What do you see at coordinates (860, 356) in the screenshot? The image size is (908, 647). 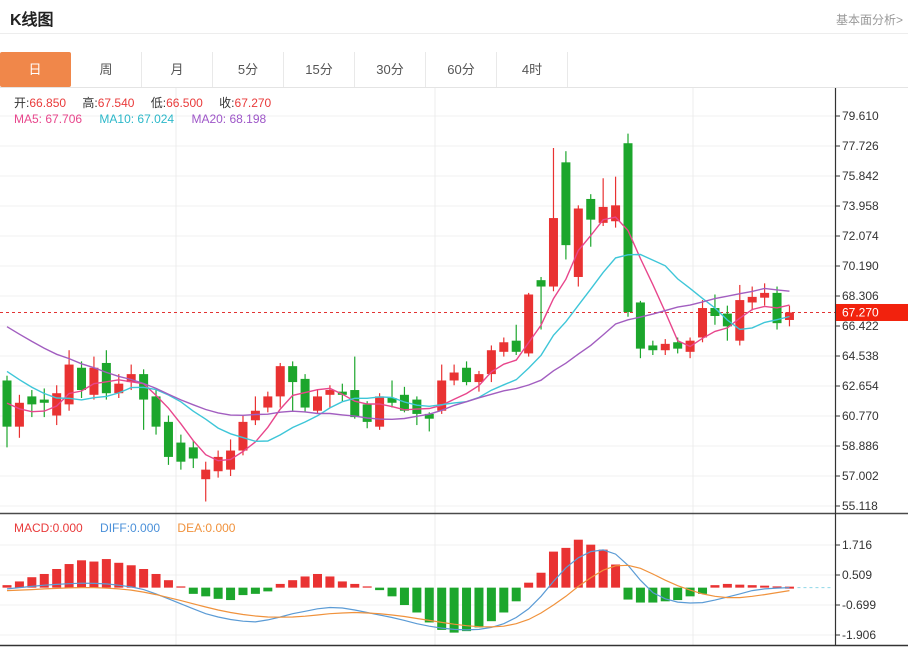 I see `y-axis-label: 64.538` at bounding box center [860, 356].